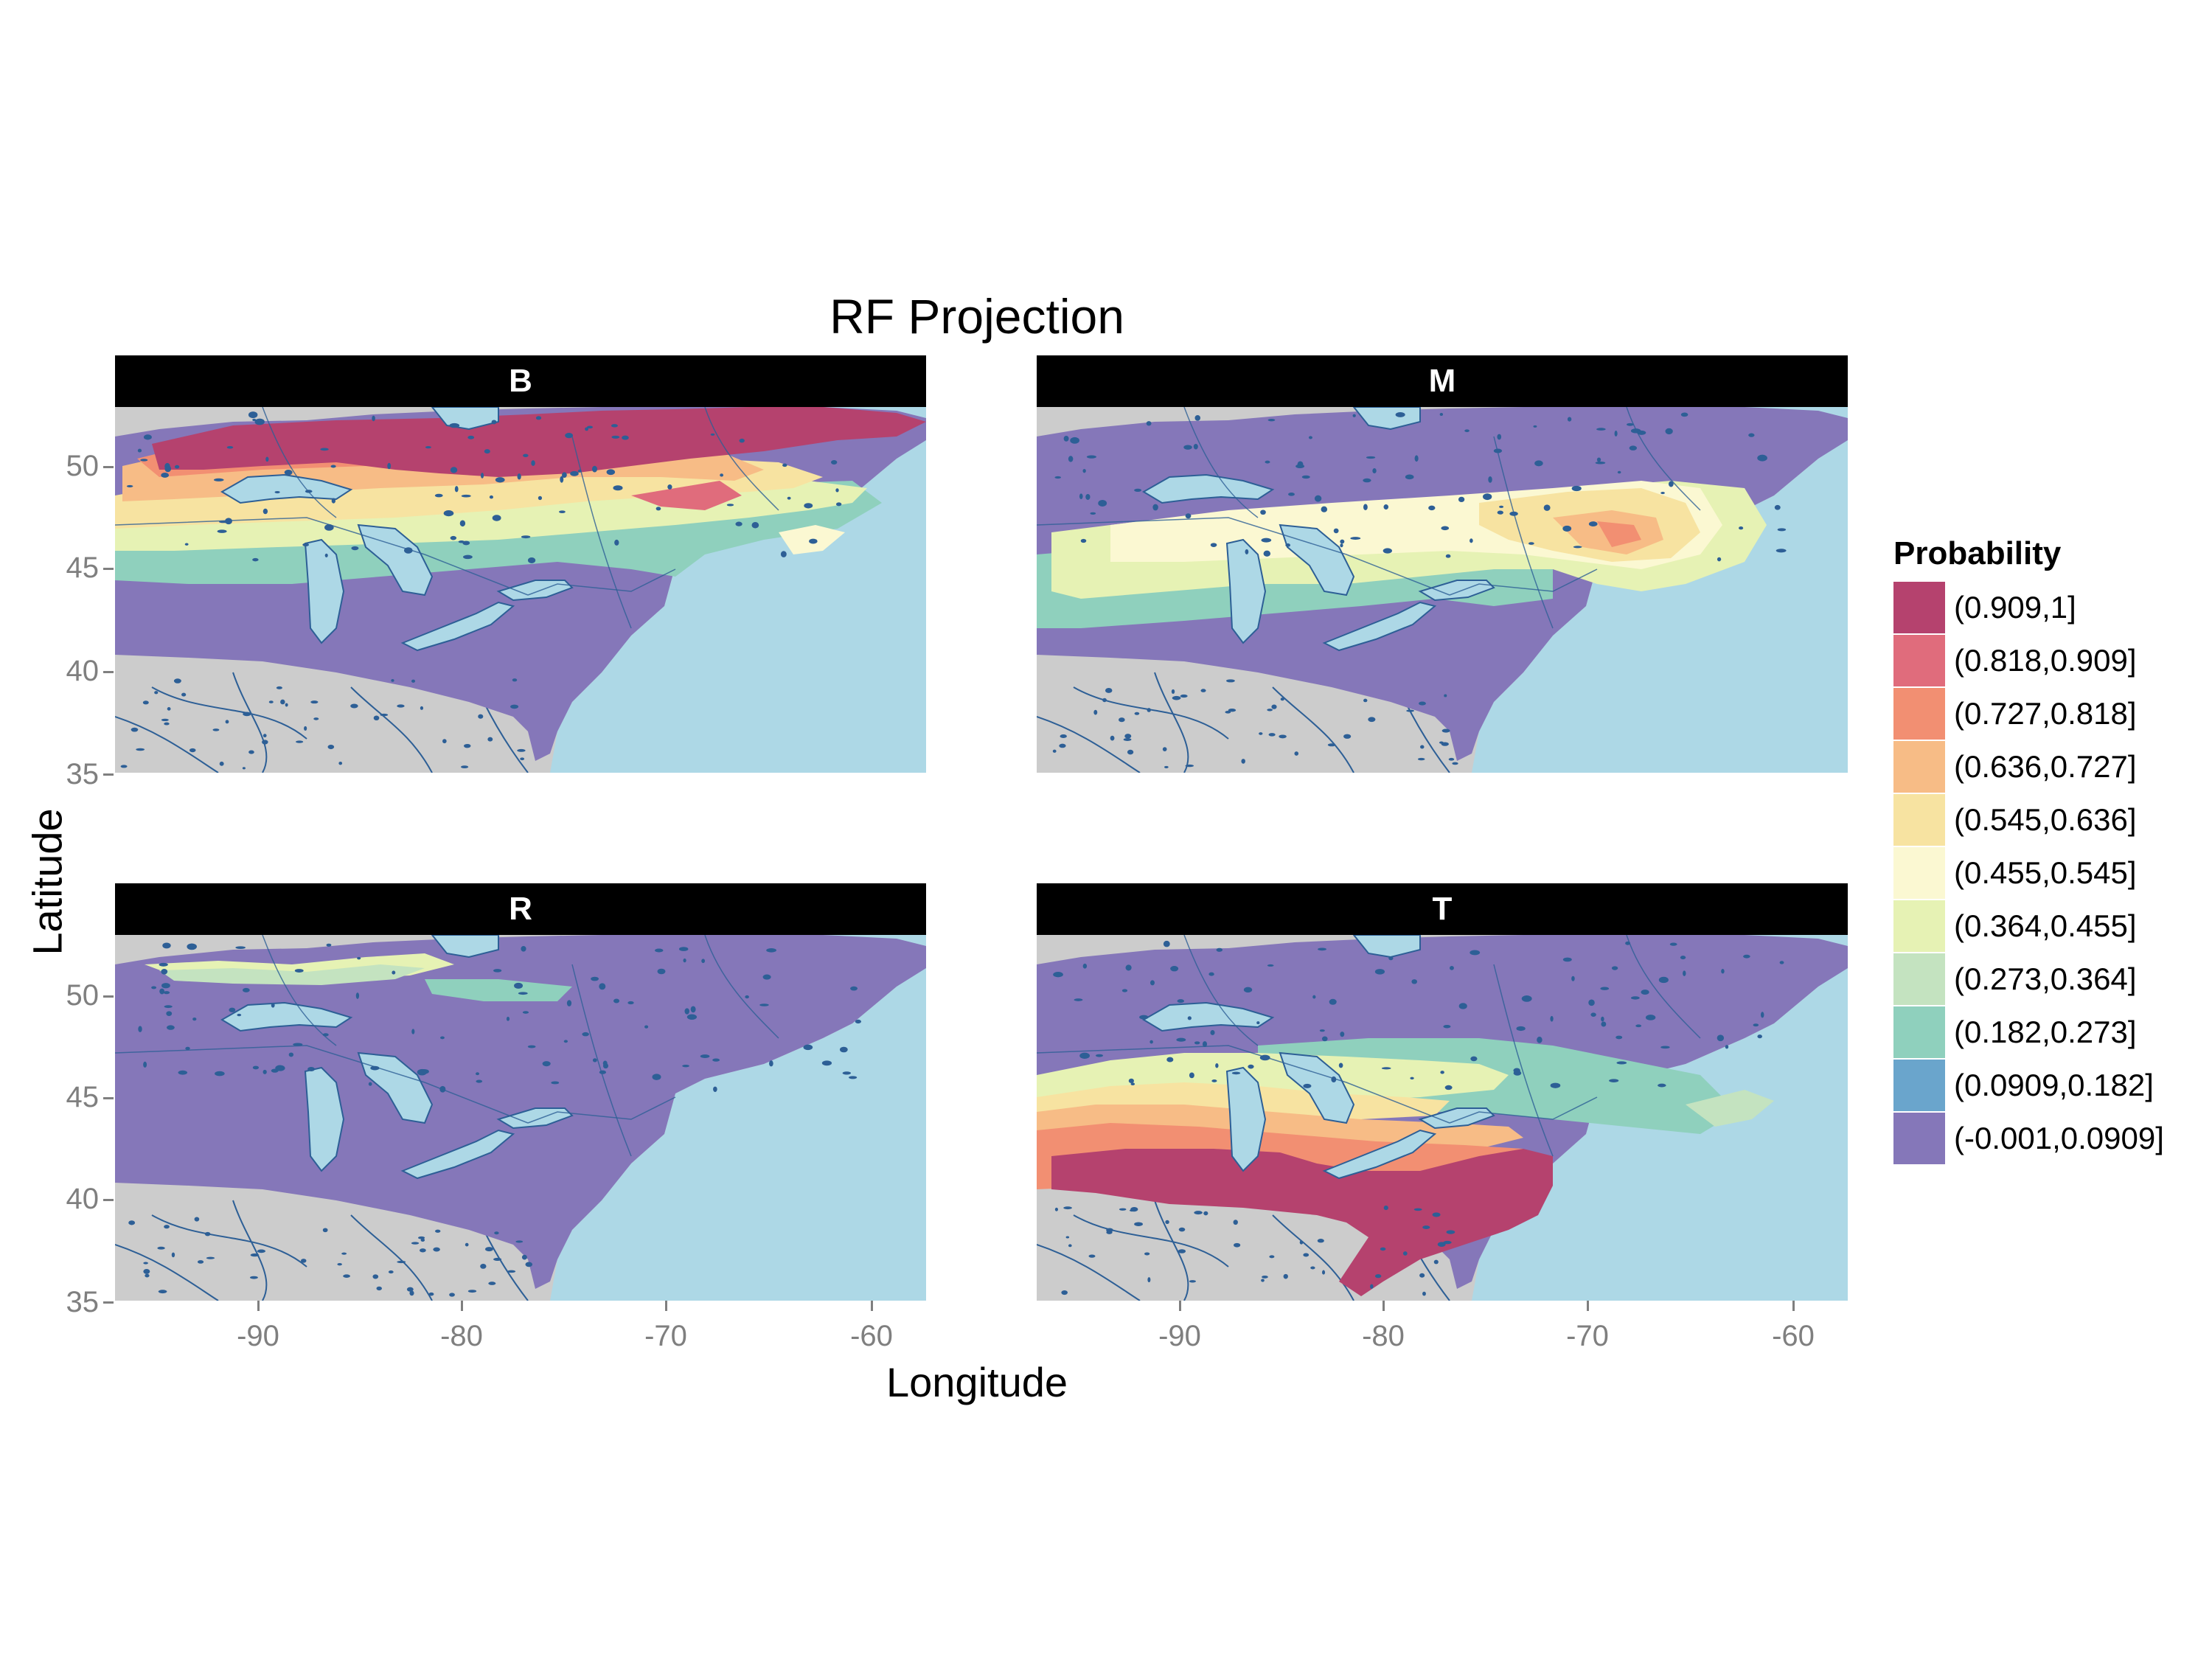 This screenshot has width=2212, height=1659. I want to click on legend-label: (0.727,0.818], so click(2045, 713).